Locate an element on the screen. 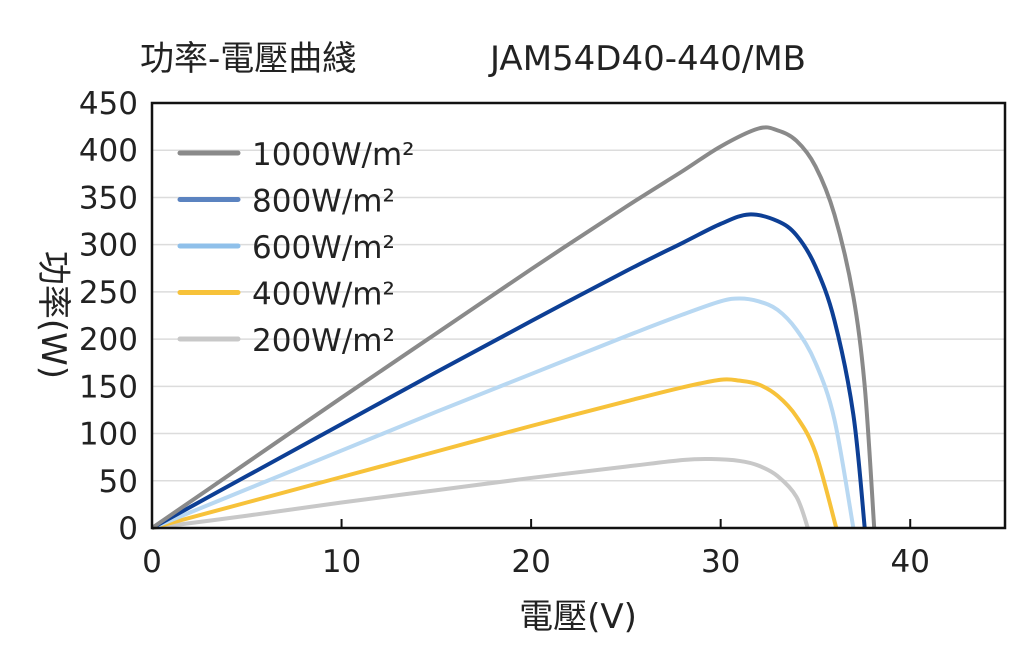 Image resolution: width=1024 pixels, height=651 pixels. legend: 1000W/m² 800W/m² 600W/m² 400W/m² 200W/m² is located at coordinates (296, 248).